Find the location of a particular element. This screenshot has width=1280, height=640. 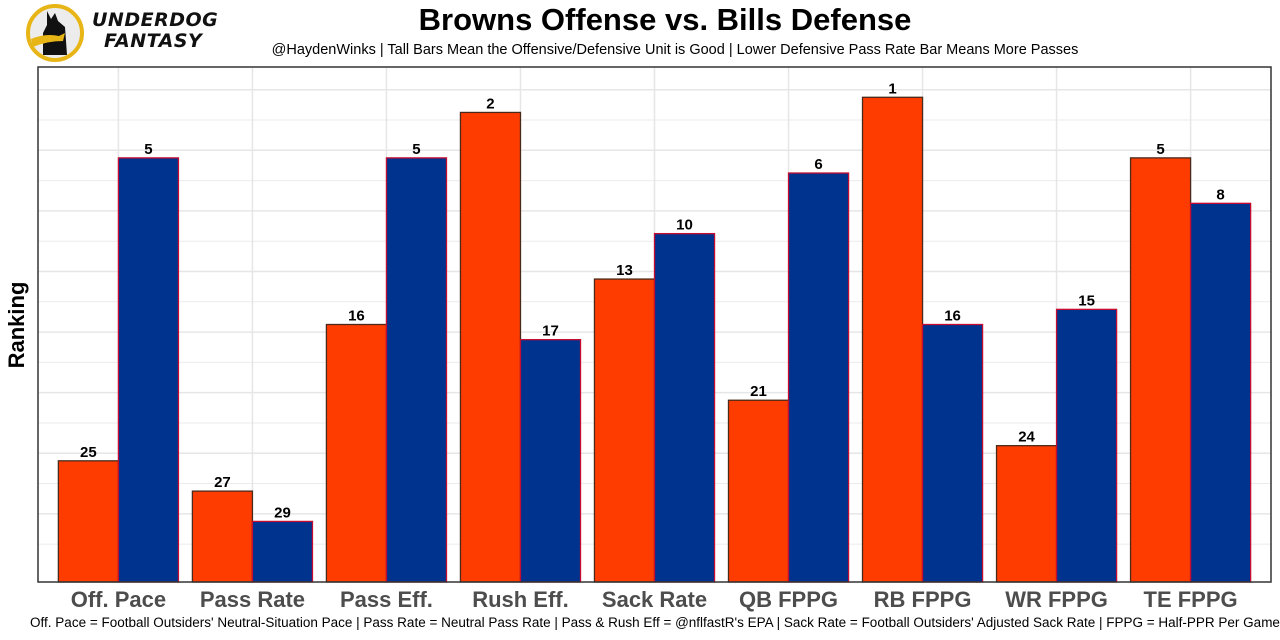

bar-value-label: 2 is located at coordinates (490, 103).